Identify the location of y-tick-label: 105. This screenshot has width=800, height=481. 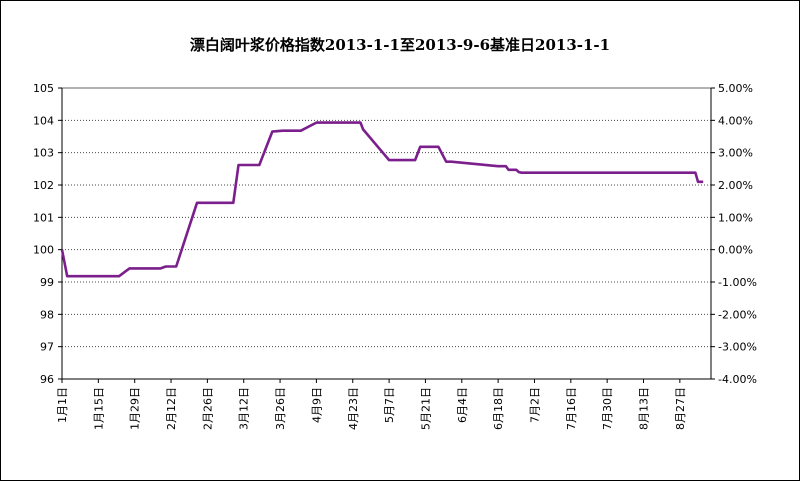
(43, 88).